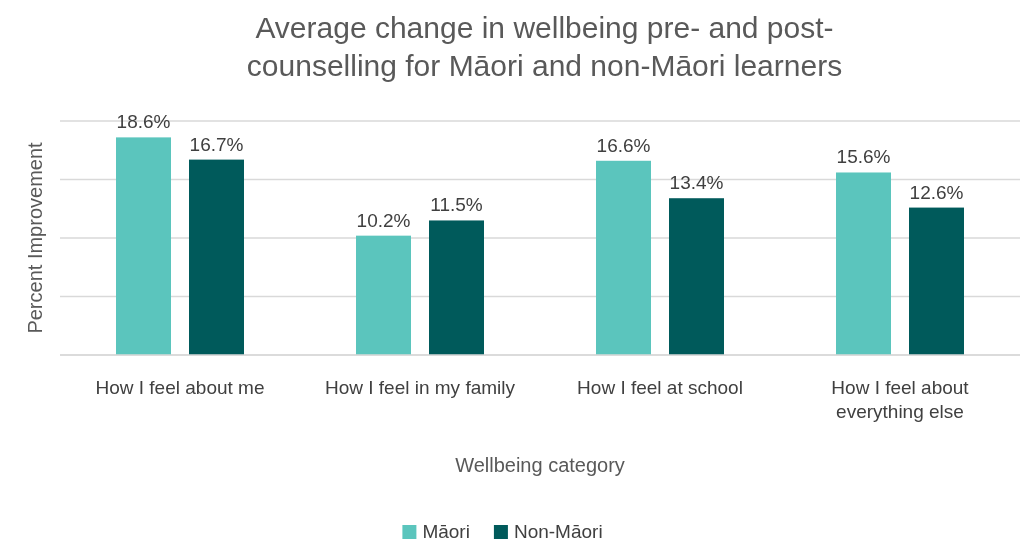 This screenshot has height=550, width=1029. What do you see at coordinates (383, 220) in the screenshot?
I see `data-label: 10.2%` at bounding box center [383, 220].